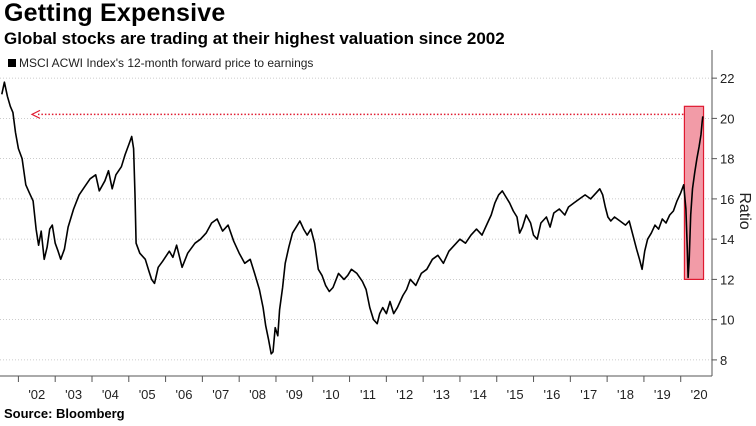  What do you see at coordinates (727, 118) in the screenshot?
I see `y-tick-label-20: 20` at bounding box center [727, 118].